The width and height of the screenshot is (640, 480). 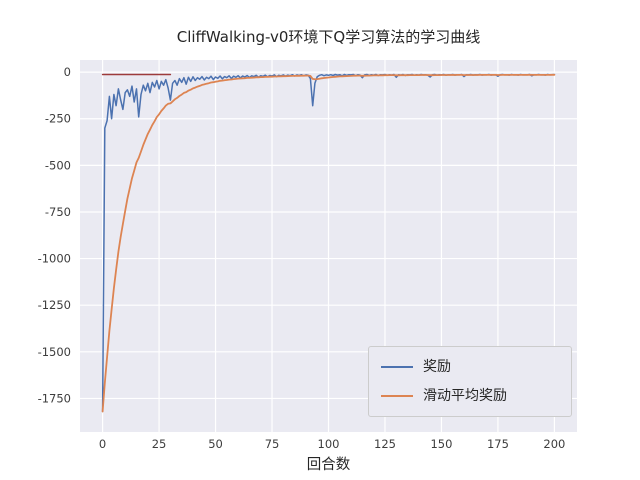 What do you see at coordinates (328, 465) in the screenshot?
I see `x-axis-label: 回合数` at bounding box center [328, 465].